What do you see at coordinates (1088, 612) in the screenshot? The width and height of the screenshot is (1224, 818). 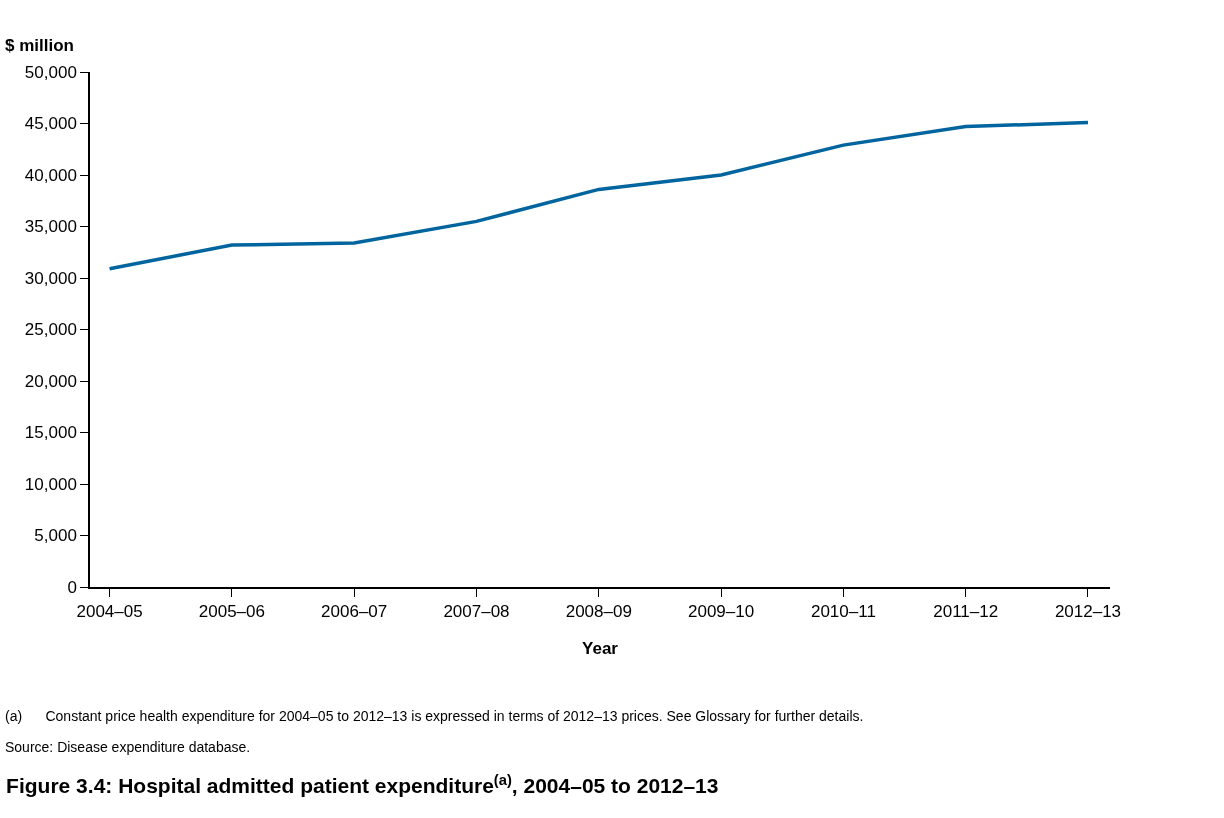 I see `x-tick-label: 2012–13` at bounding box center [1088, 612].